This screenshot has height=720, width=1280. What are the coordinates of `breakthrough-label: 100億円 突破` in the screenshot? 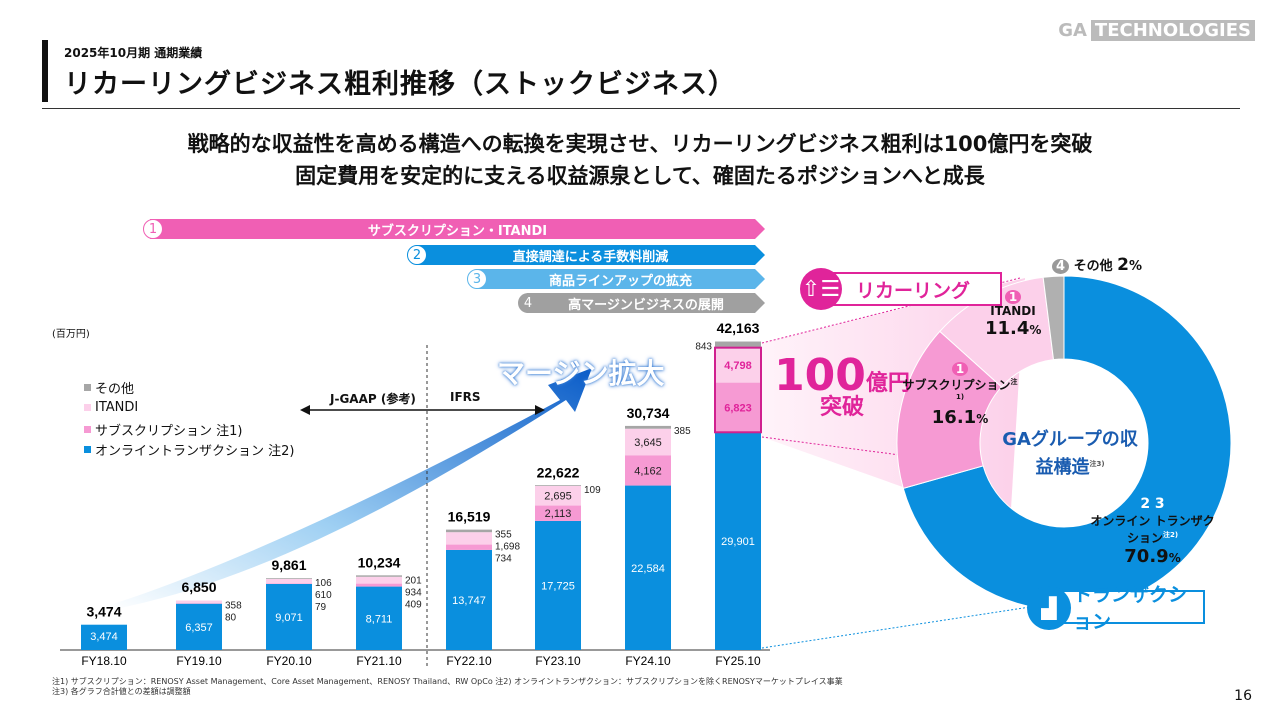 It's located at (842, 385).